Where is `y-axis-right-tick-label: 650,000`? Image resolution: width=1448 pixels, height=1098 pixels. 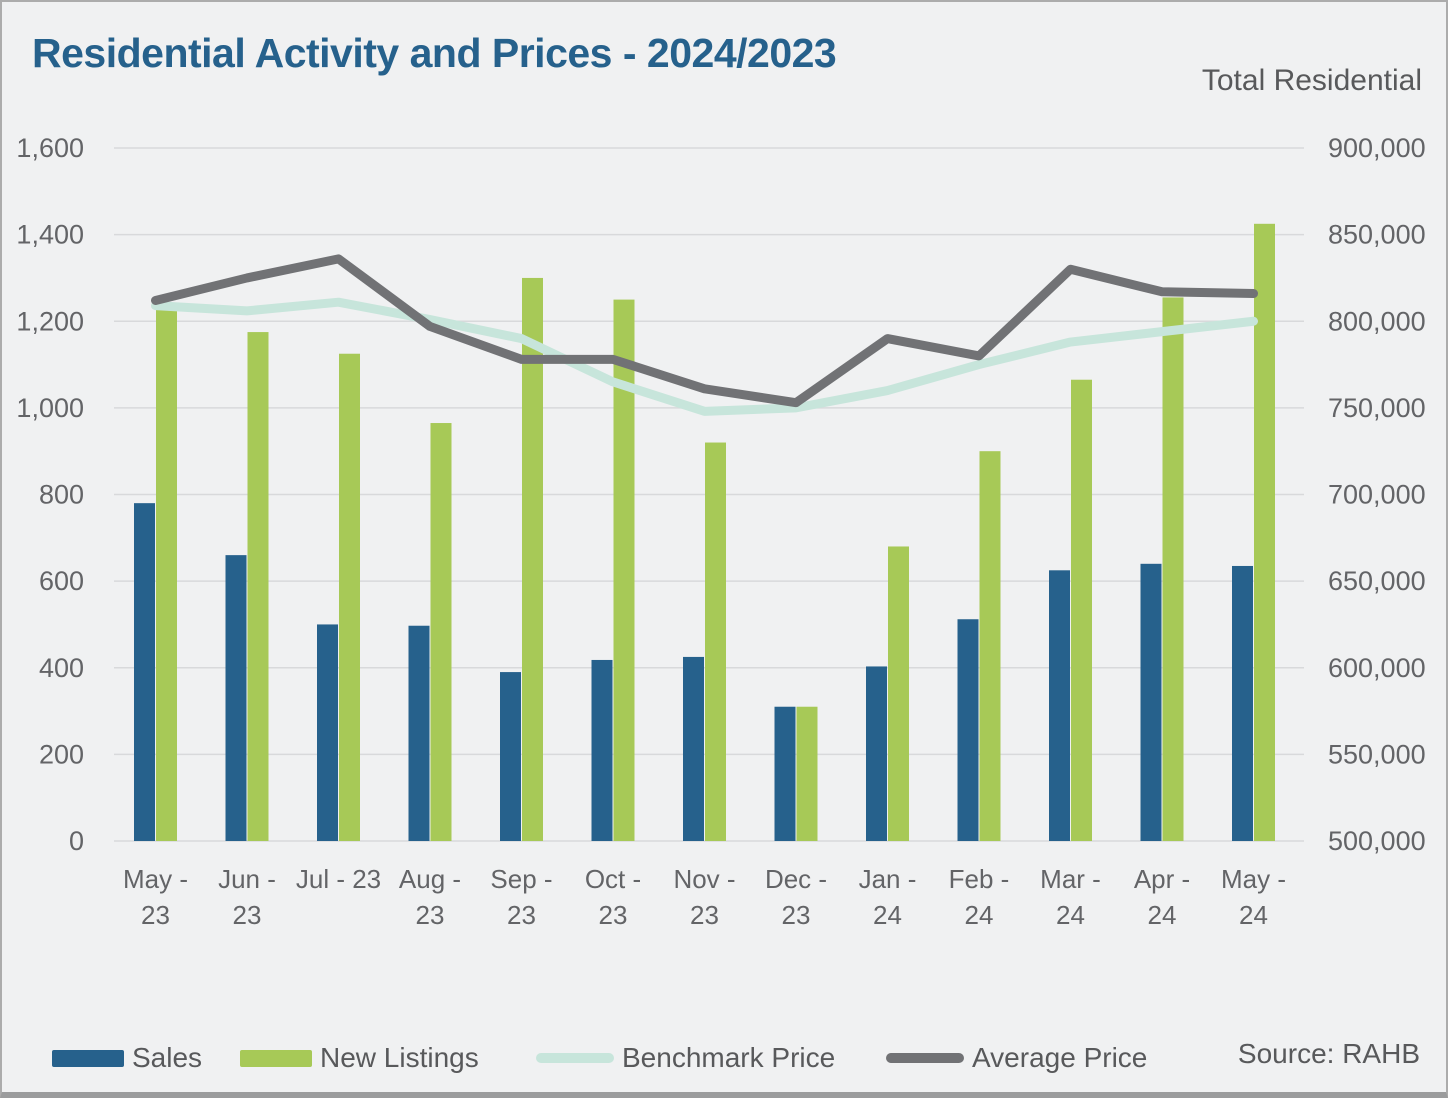
y-axis-right-tick-label: 650,000 is located at coordinates (1377, 581).